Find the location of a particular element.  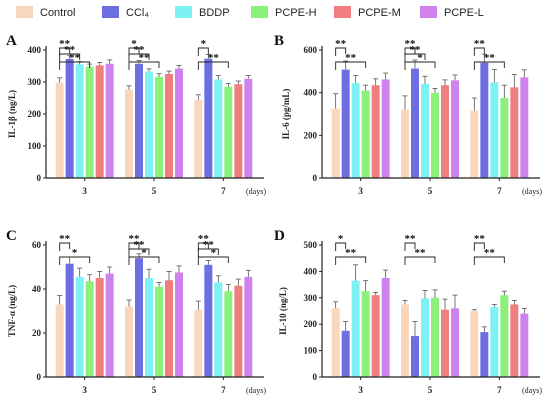

y-tick-label-D-0: 0 is located at coordinates (315, 377).